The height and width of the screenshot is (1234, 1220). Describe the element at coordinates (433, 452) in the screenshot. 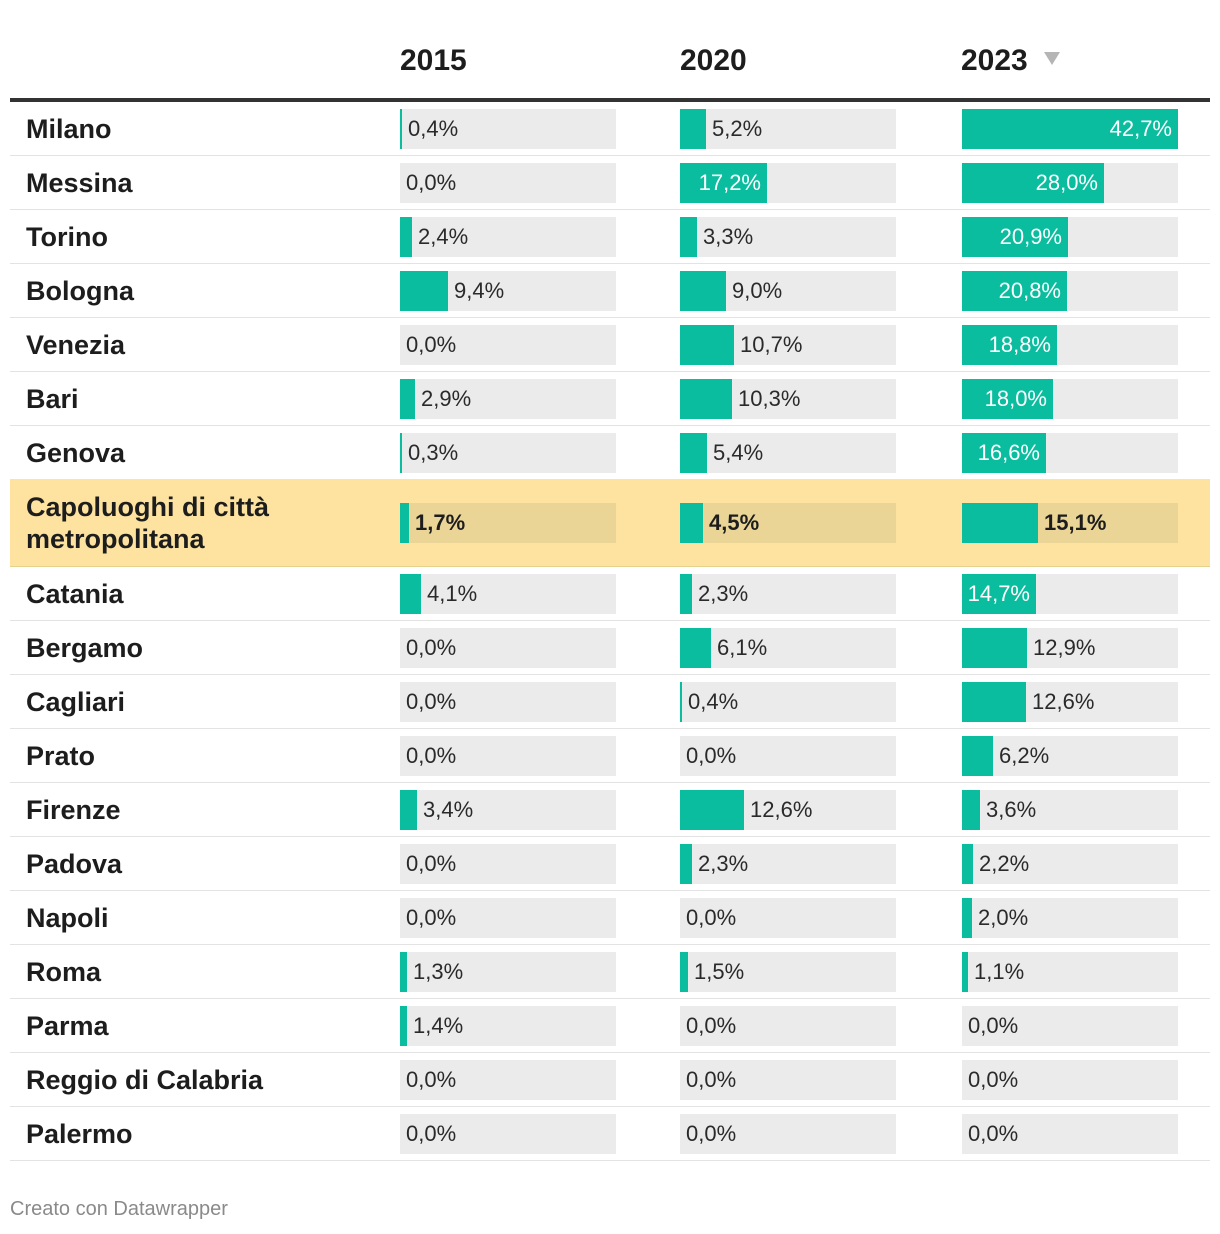

I see `value-label-2015: 0,3%` at that location.